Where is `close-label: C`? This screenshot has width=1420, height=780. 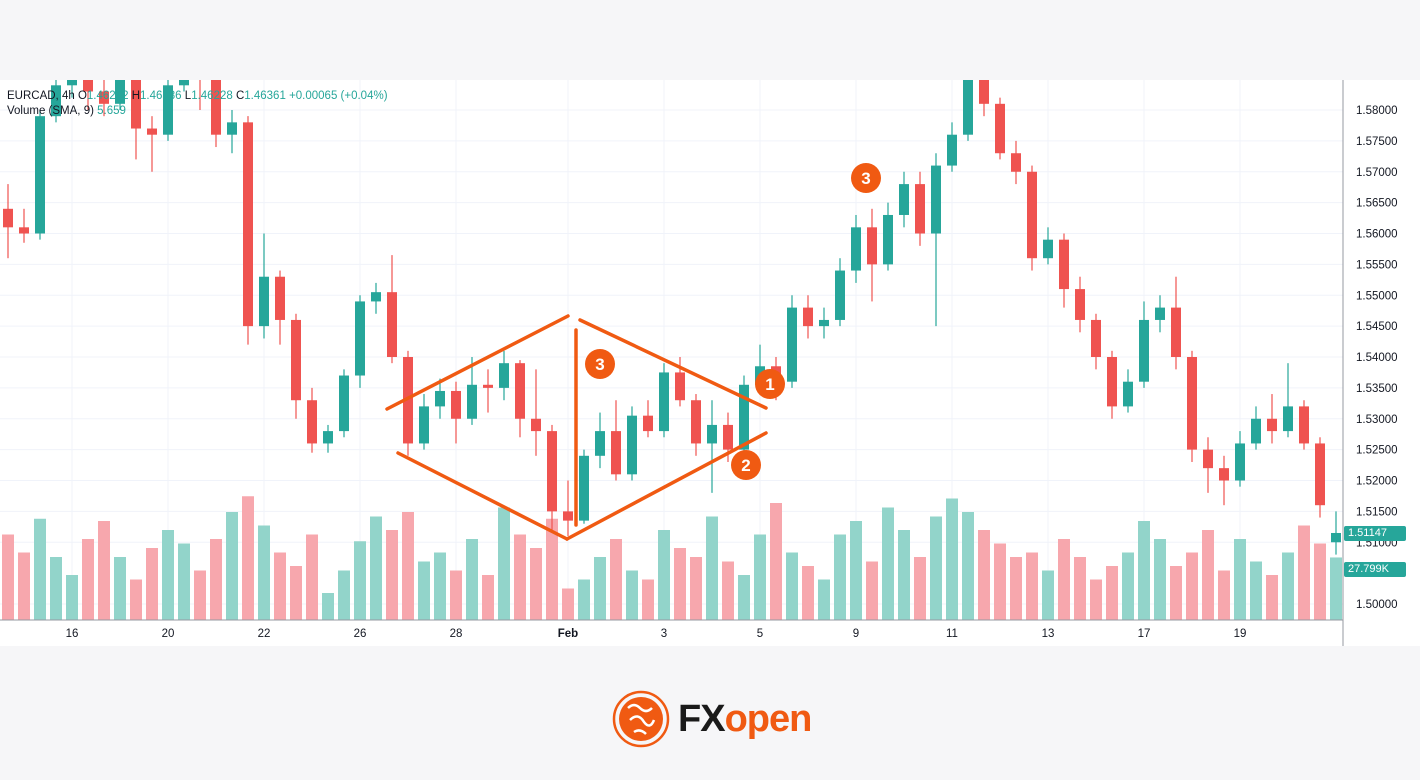 close-label: C is located at coordinates (240, 96).